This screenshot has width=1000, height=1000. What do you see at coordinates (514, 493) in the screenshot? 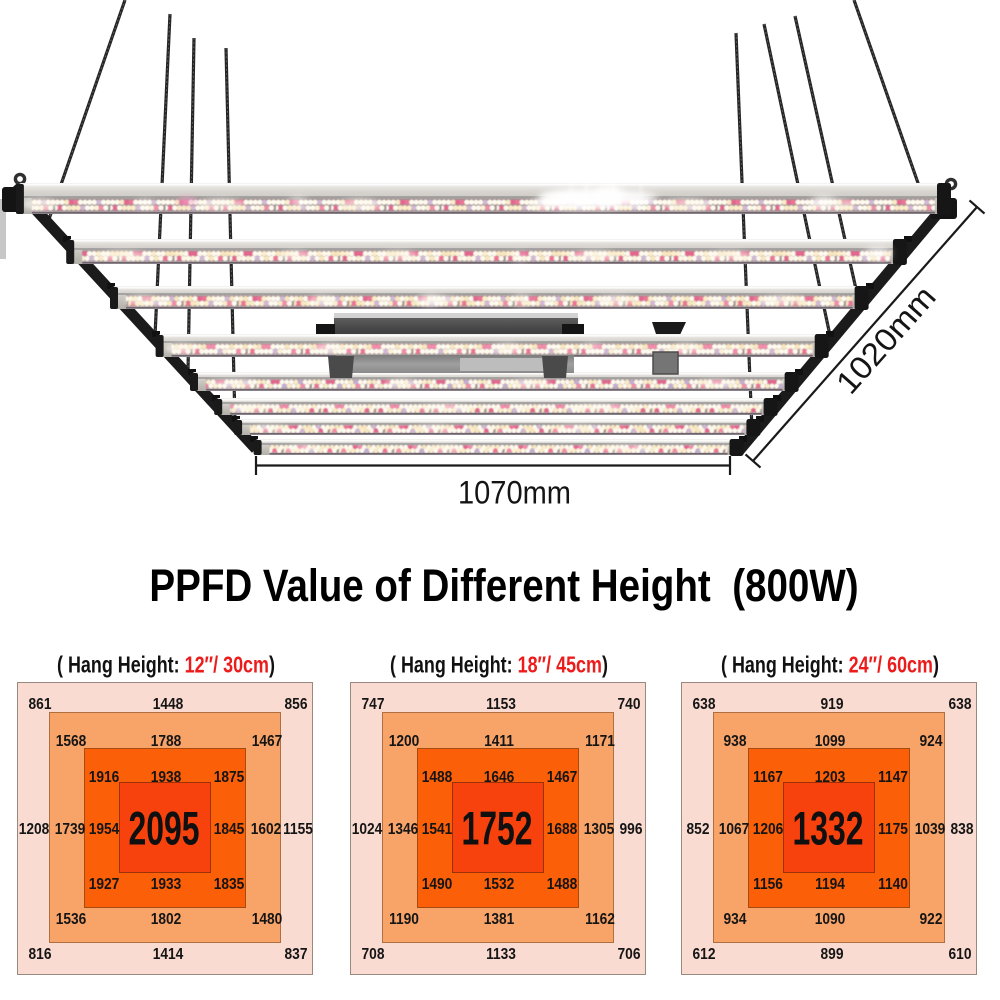
I see `svg-text: 1070mm` at bounding box center [514, 493].